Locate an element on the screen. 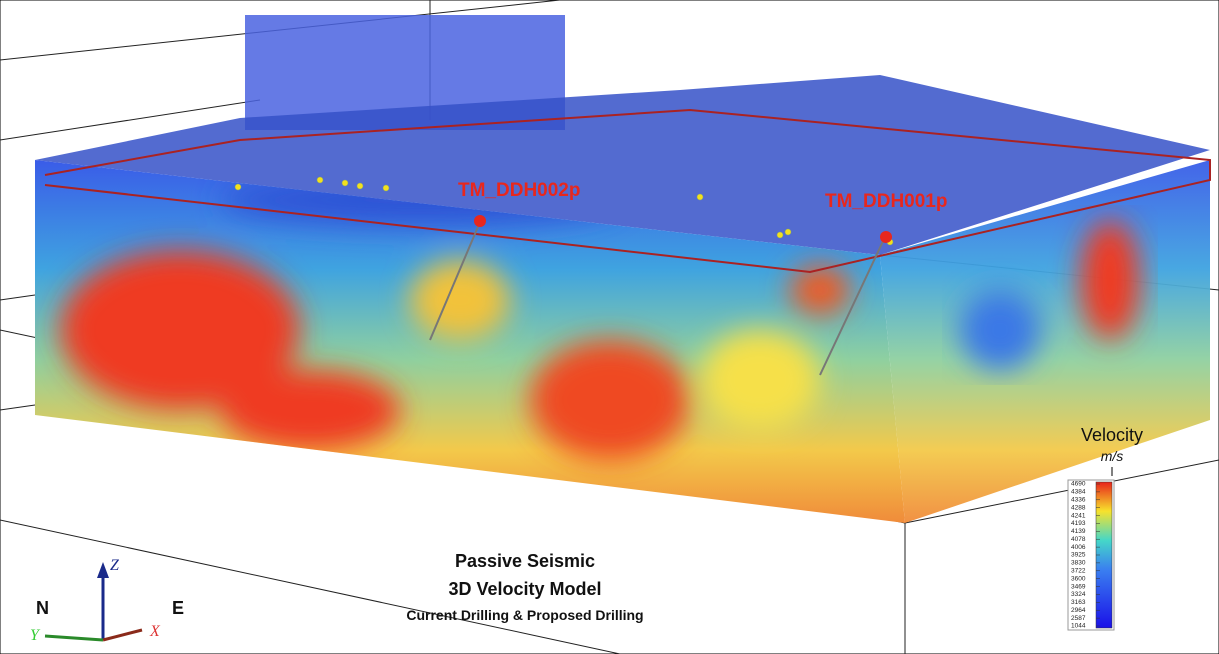 The width and height of the screenshot is (1219, 654). axis-label: Z is located at coordinates (115, 565).